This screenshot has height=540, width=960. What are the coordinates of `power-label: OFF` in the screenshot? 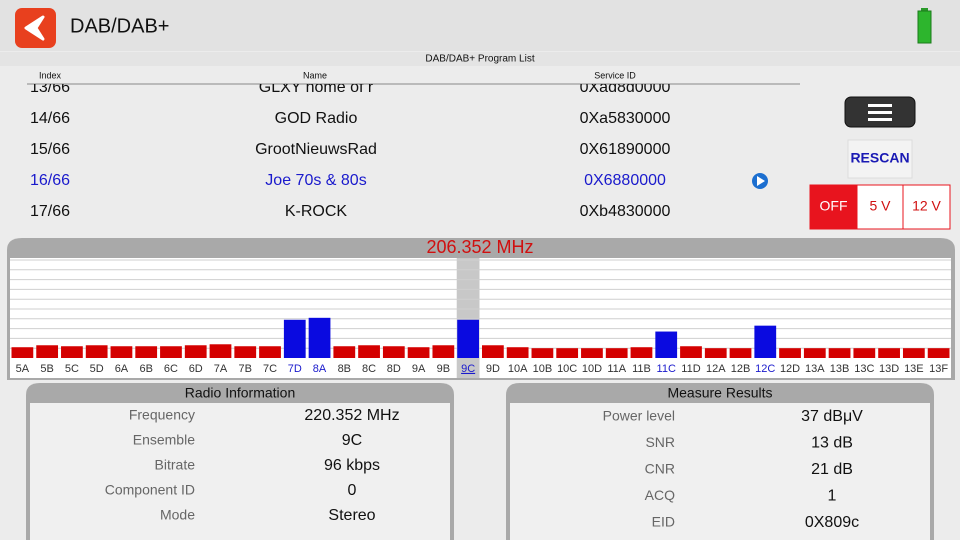 It's located at (834, 206).